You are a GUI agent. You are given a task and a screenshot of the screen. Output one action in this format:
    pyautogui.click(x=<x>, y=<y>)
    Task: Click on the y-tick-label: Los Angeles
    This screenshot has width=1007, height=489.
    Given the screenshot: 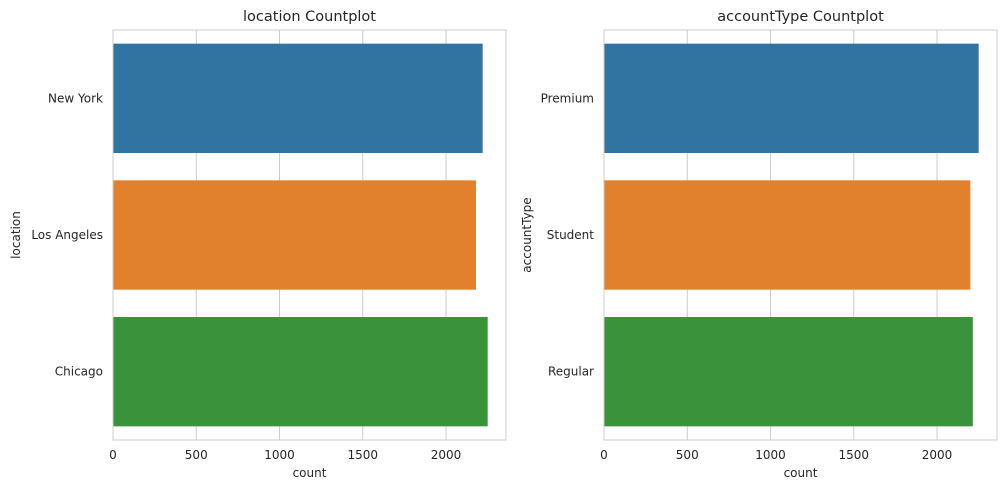 What is the action you would take?
    pyautogui.click(x=67, y=235)
    